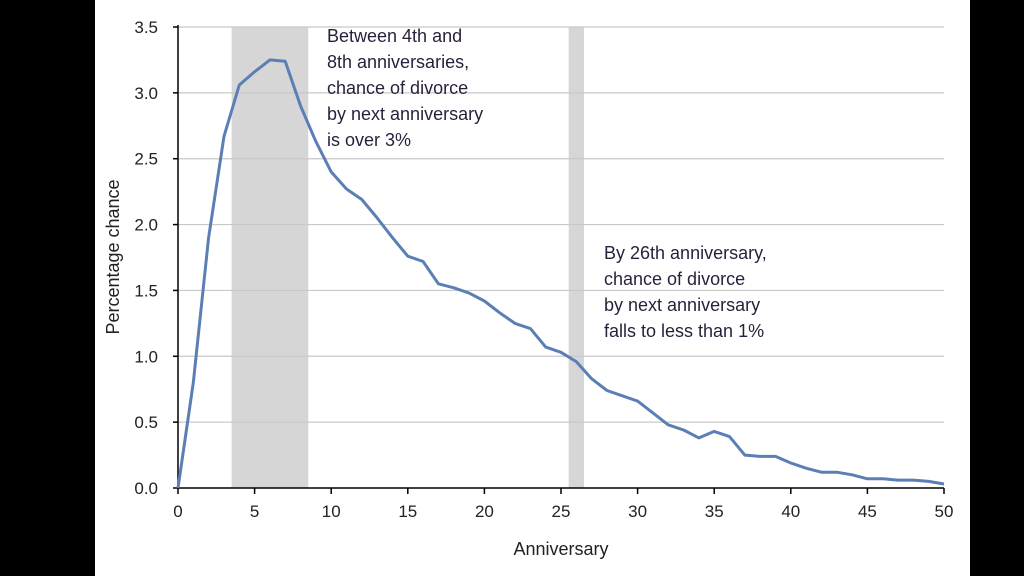  What do you see at coordinates (146, 356) in the screenshot?
I see `y-tick-label: 1.0` at bounding box center [146, 356].